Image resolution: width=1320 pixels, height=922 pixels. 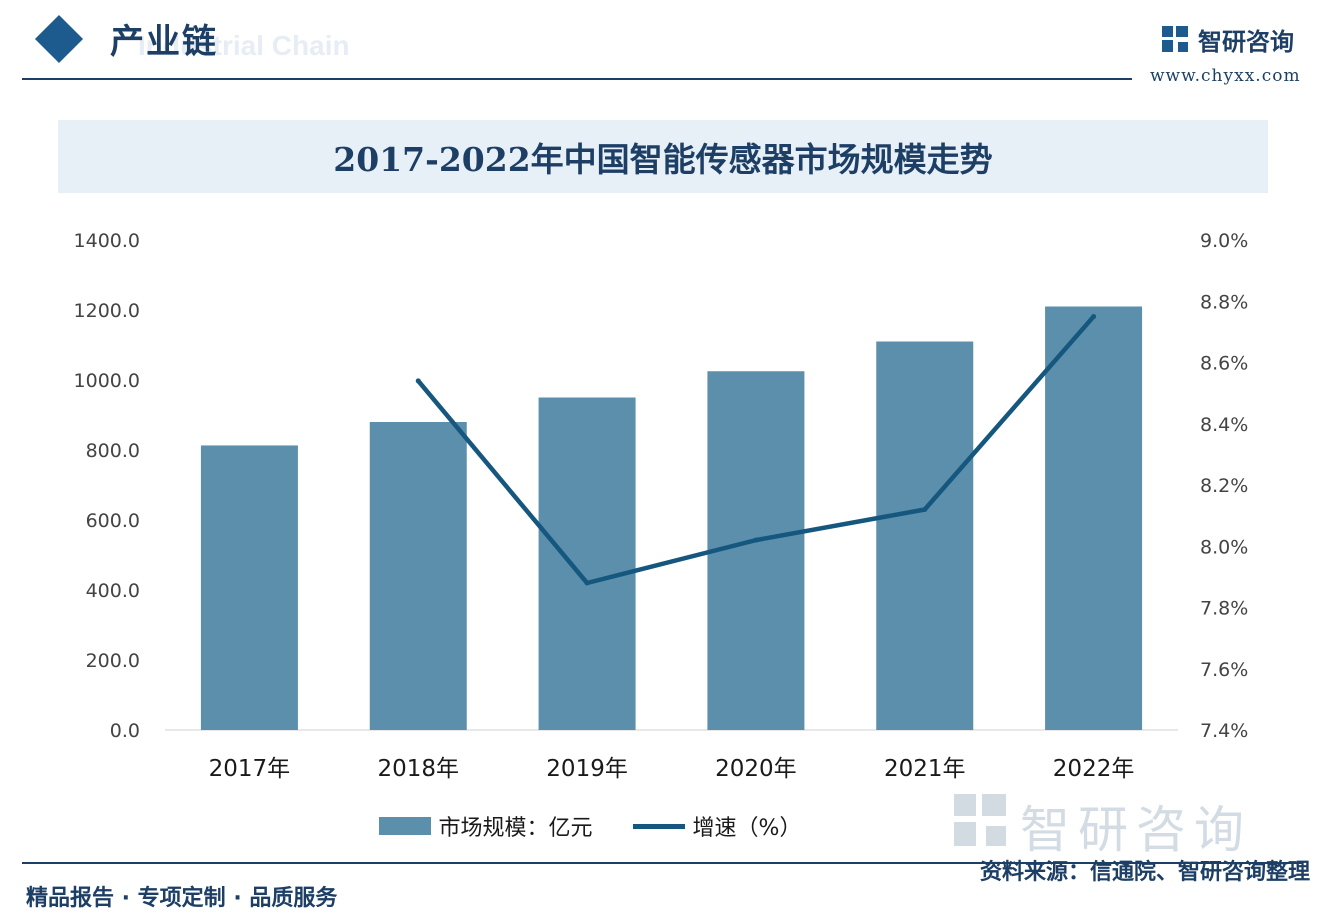 What do you see at coordinates (125, 731) in the screenshot?
I see `y-left-tick-label: 0.0` at bounding box center [125, 731].